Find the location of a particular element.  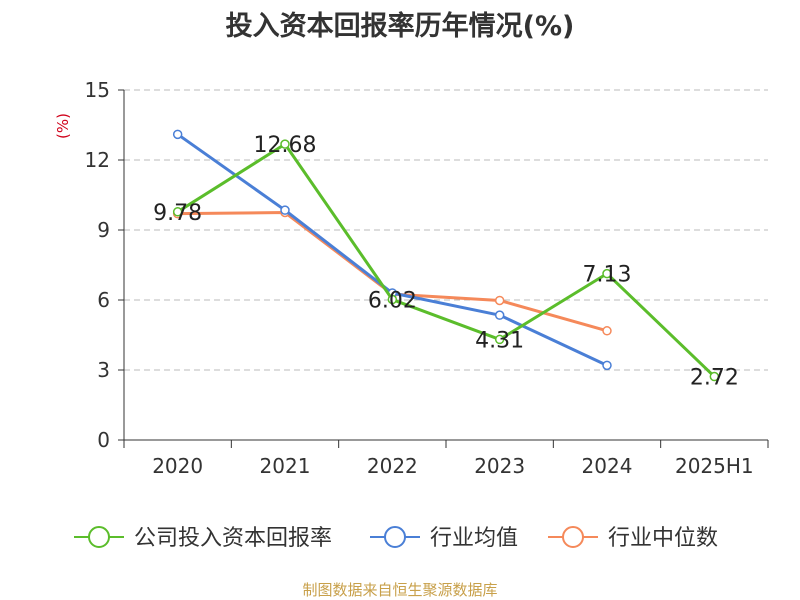

legend-label: 行业中位数 is located at coordinates (663, 538).